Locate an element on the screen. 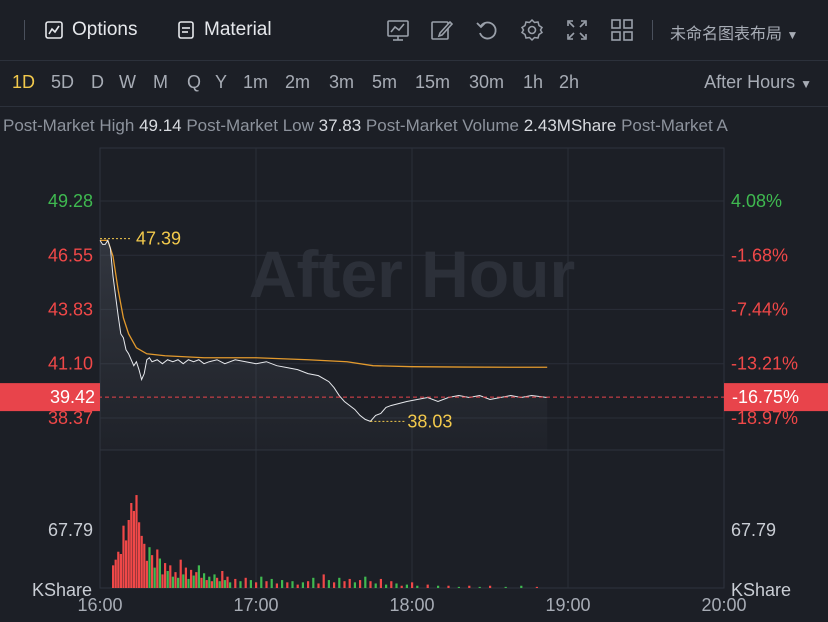 This screenshot has height=622, width=828. period-5m: 5m is located at coordinates (385, 82).